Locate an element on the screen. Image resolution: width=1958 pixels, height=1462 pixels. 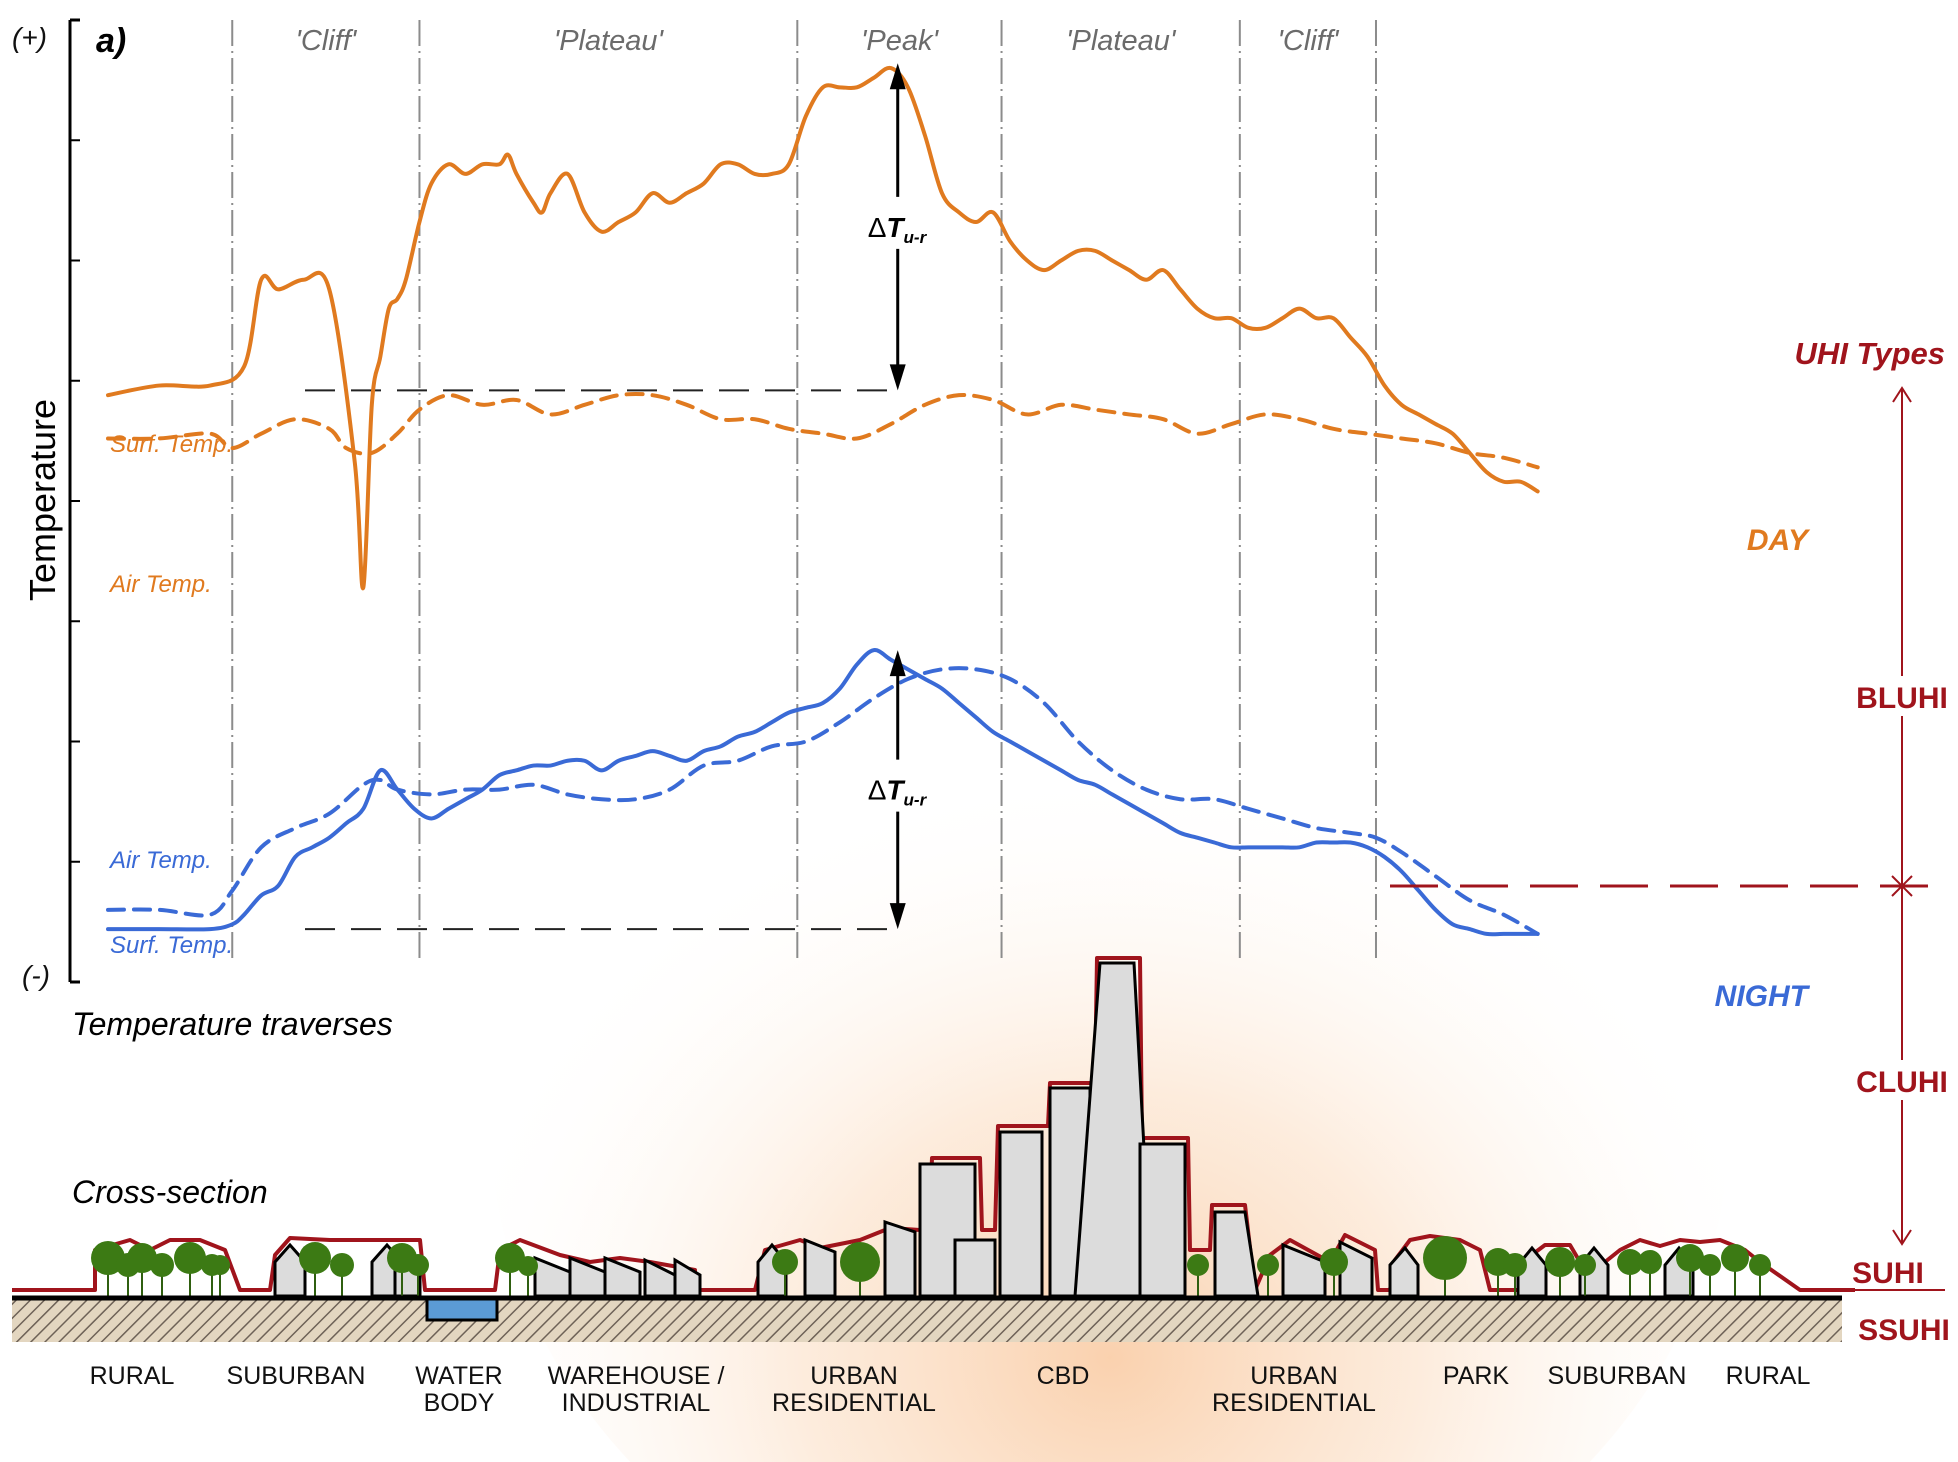
y-axis: (+) (-) Temperature is located at coordinates (46, 504).